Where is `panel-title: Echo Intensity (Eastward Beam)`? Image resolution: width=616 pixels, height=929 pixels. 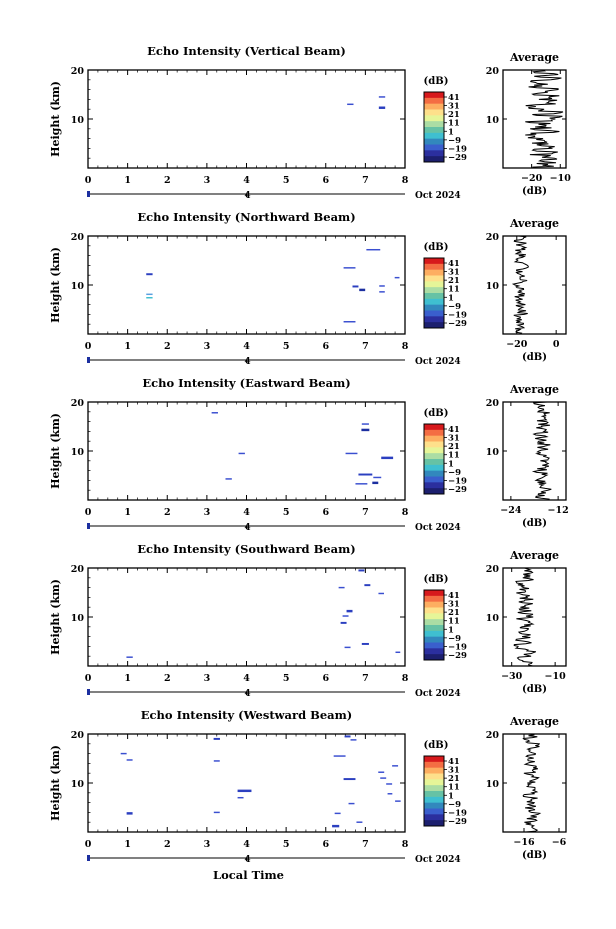
panel-title: Echo Intensity (Eastward Beam) is located at coordinates (246, 383).